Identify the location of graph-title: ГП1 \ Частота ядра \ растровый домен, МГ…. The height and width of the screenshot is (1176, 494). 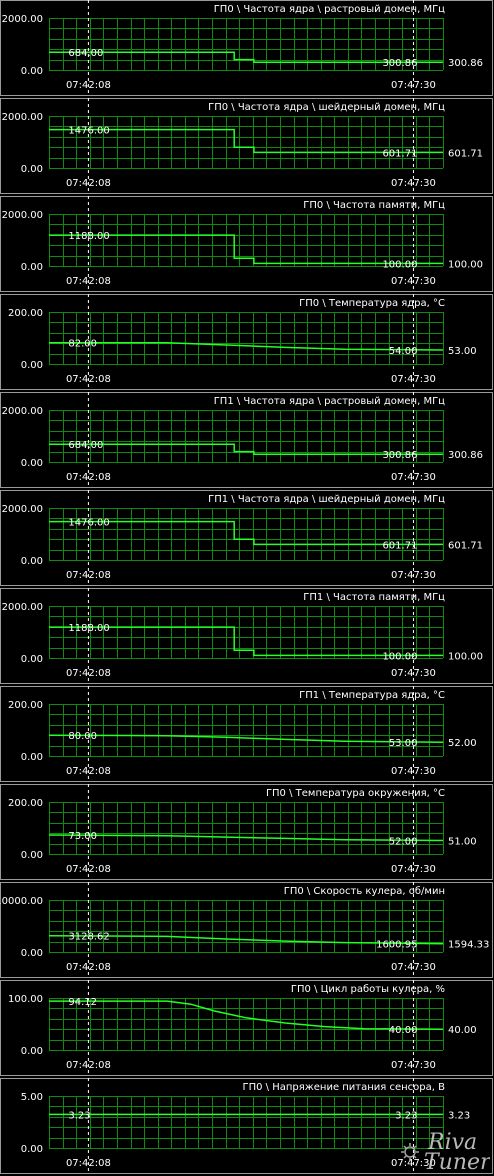
(329, 401).